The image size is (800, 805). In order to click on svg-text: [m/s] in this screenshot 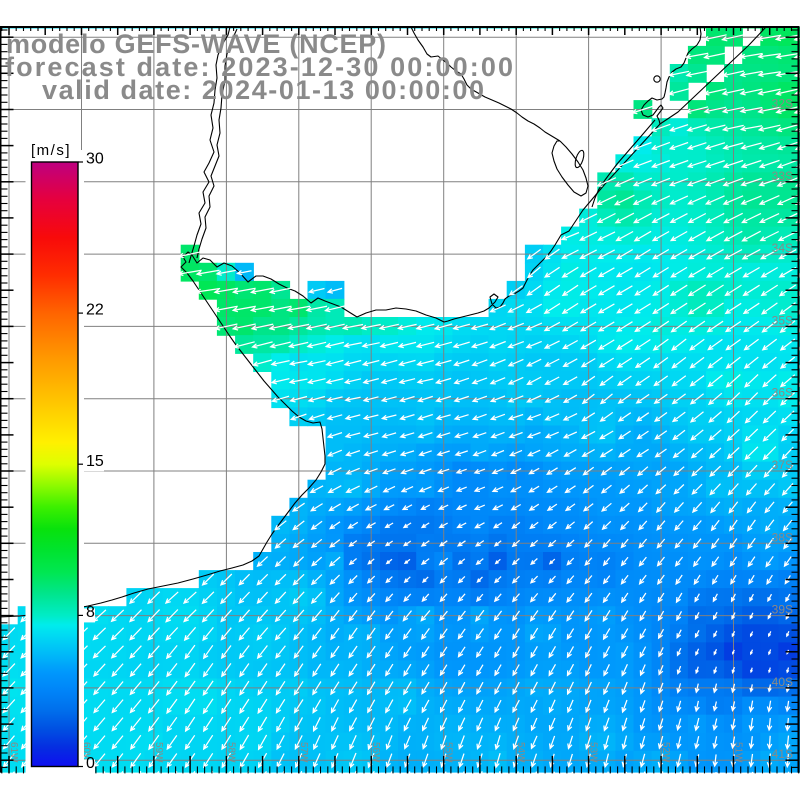, I will do `click(51, 150)`.